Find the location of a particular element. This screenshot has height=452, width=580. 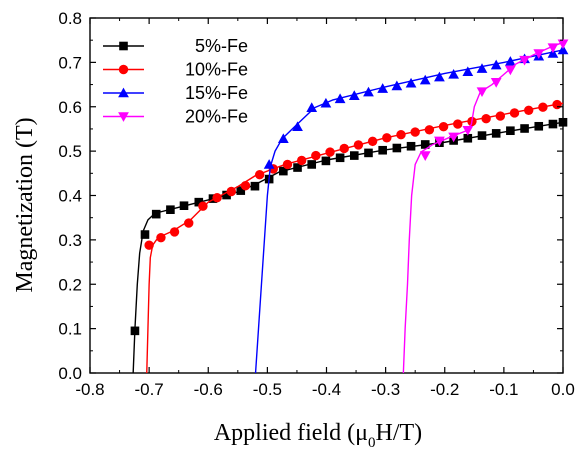

legend-item: 20%-Fe is located at coordinates (175, 117).